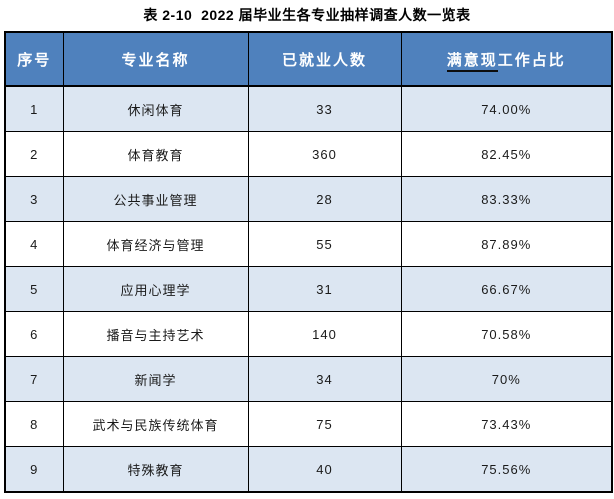 The image size is (614, 499). Describe the element at coordinates (506, 289) in the screenshot. I see `cell-satisfied: 66.67%` at that location.